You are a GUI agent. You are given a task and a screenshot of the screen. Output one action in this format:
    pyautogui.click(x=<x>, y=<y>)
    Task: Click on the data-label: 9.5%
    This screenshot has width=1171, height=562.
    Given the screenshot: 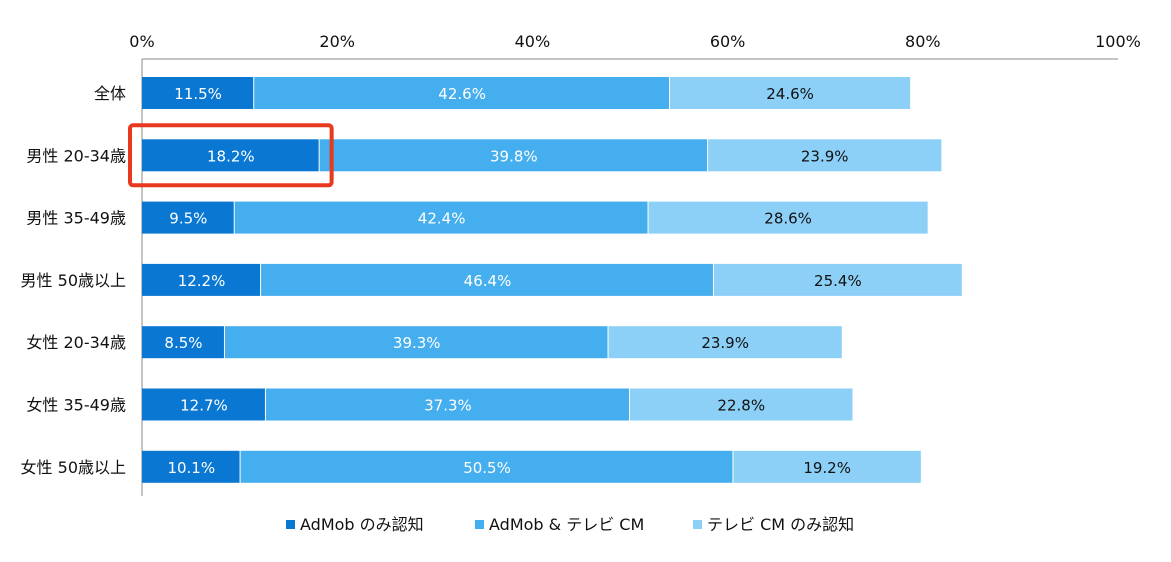 What is the action you would take?
    pyautogui.click(x=188, y=219)
    